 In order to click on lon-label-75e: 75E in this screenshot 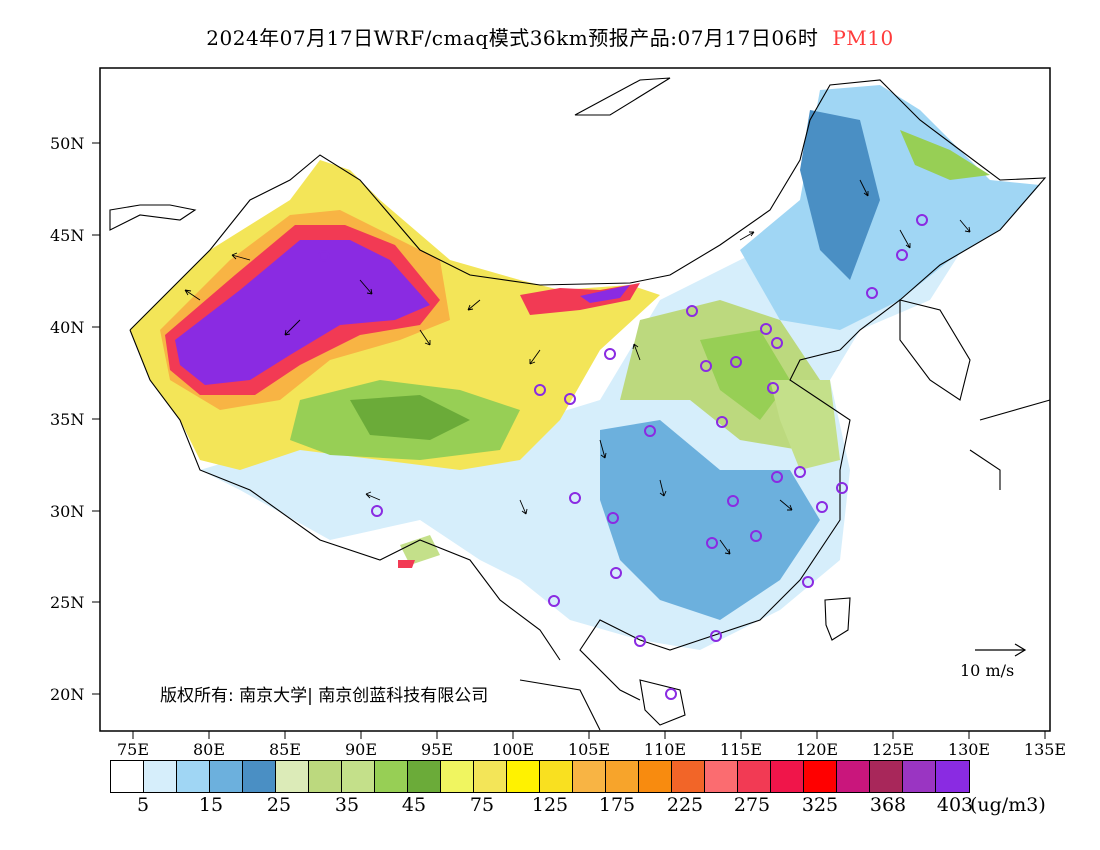, I will do `click(133, 749)`.